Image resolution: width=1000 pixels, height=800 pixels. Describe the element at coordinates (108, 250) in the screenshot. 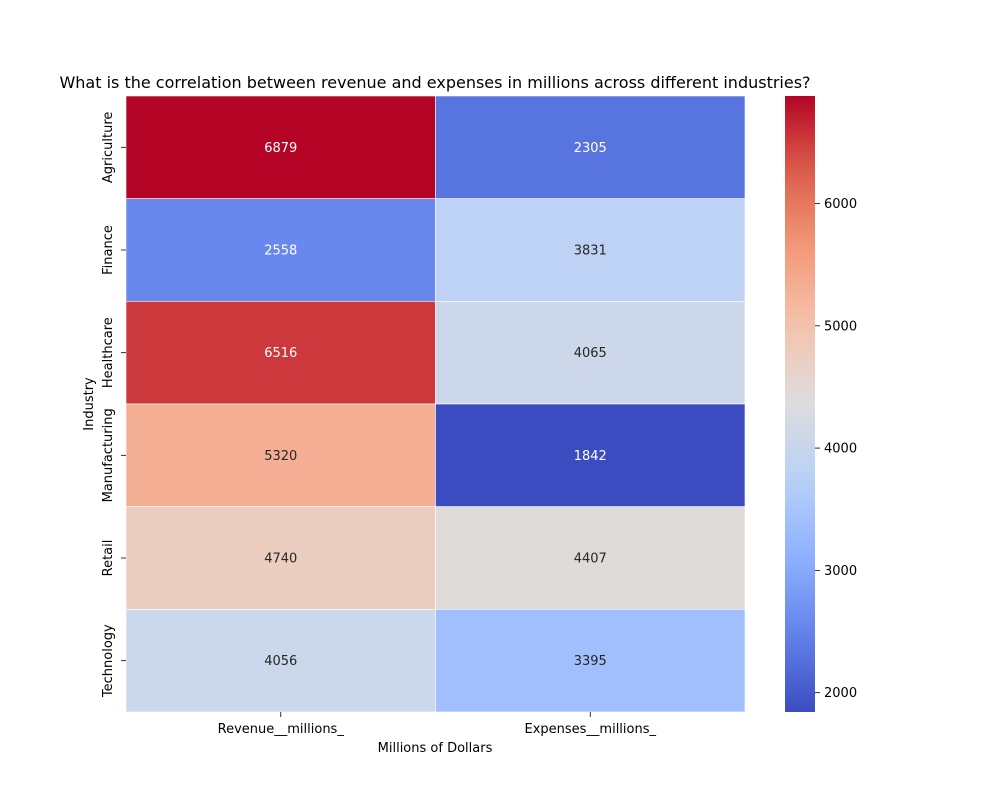

I see `y-tick-label: Finance` at that location.